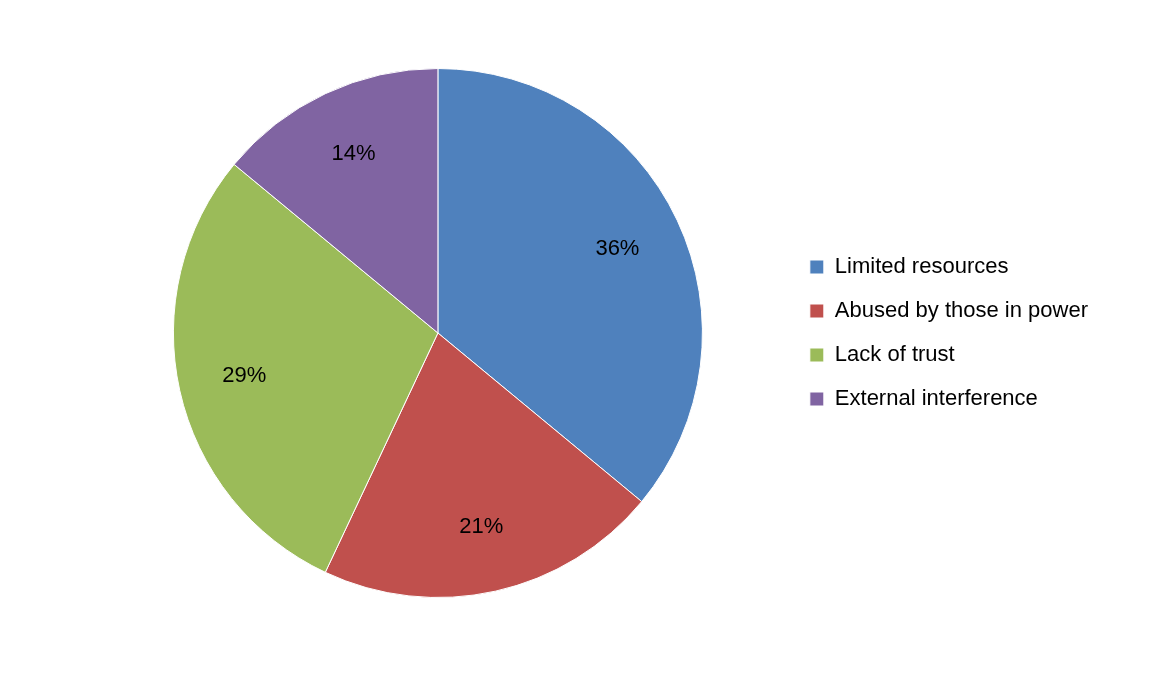 This screenshot has height=673, width=1150. Describe the element at coordinates (617, 247) in the screenshot. I see `data-label: 36%` at that location.